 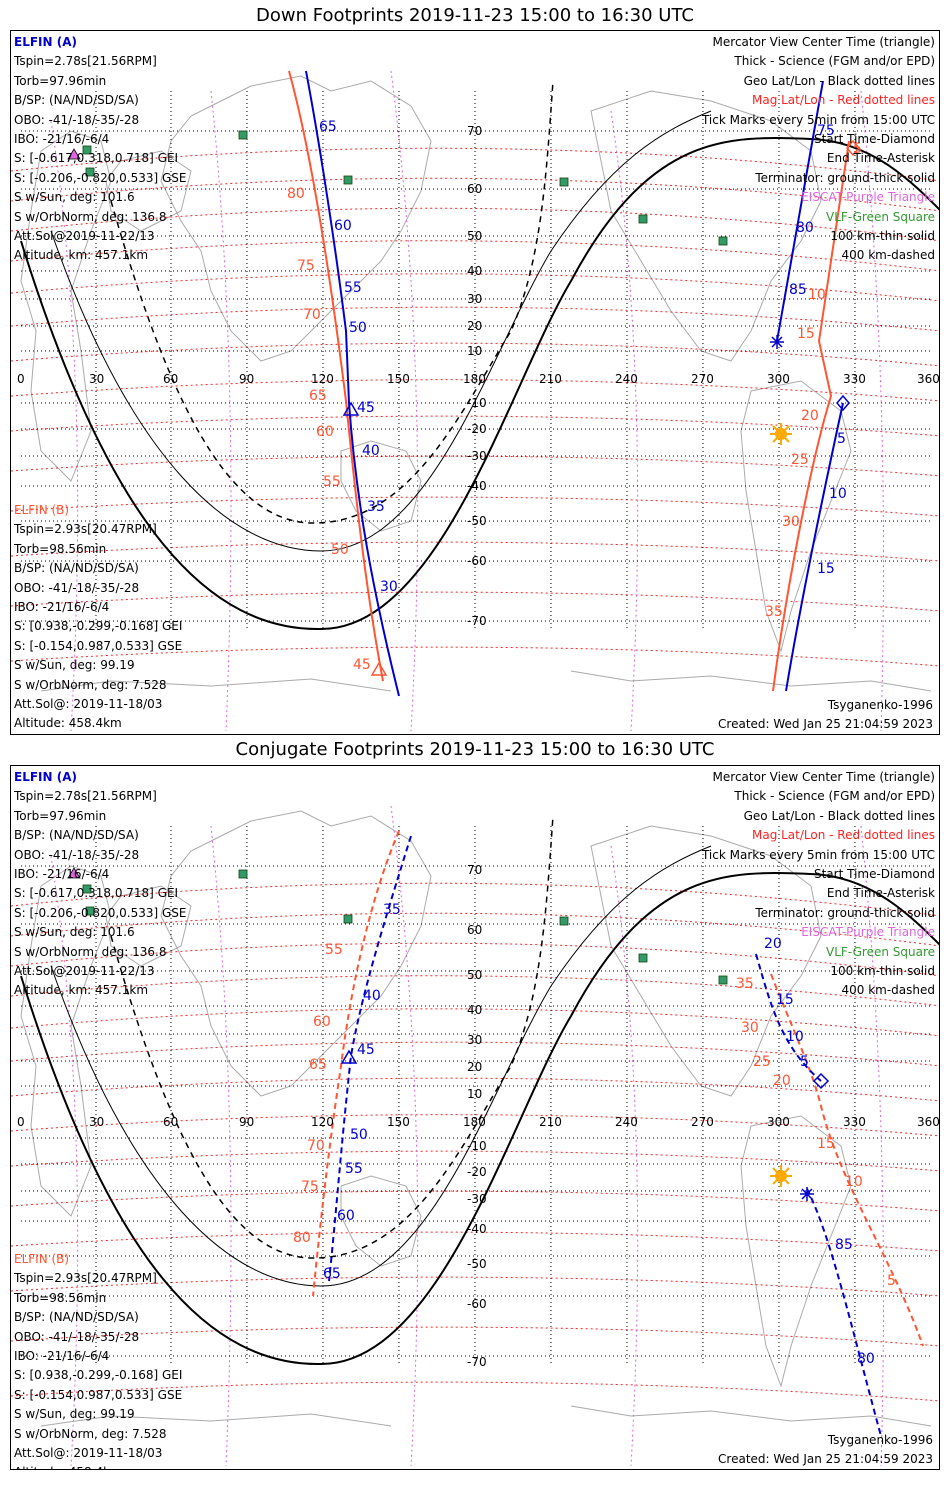 I want to click on track-tick-label: 5, so click(x=804, y=1062).